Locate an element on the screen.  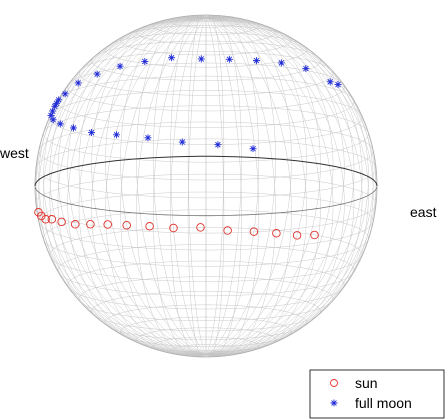
legend-sun-label: sun is located at coordinates (366, 383).